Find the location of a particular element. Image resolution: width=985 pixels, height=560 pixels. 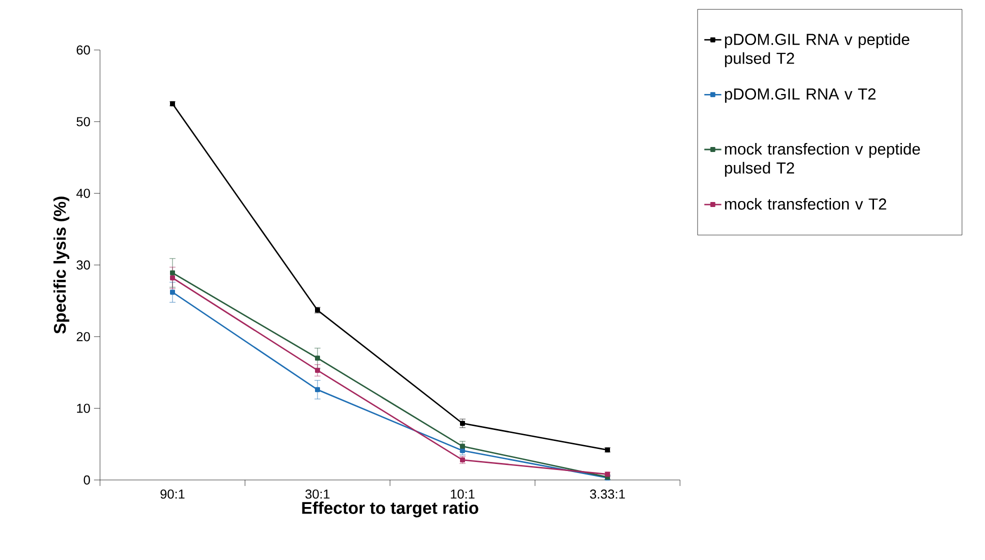

x-tick-label: 30:1 is located at coordinates (317, 494).